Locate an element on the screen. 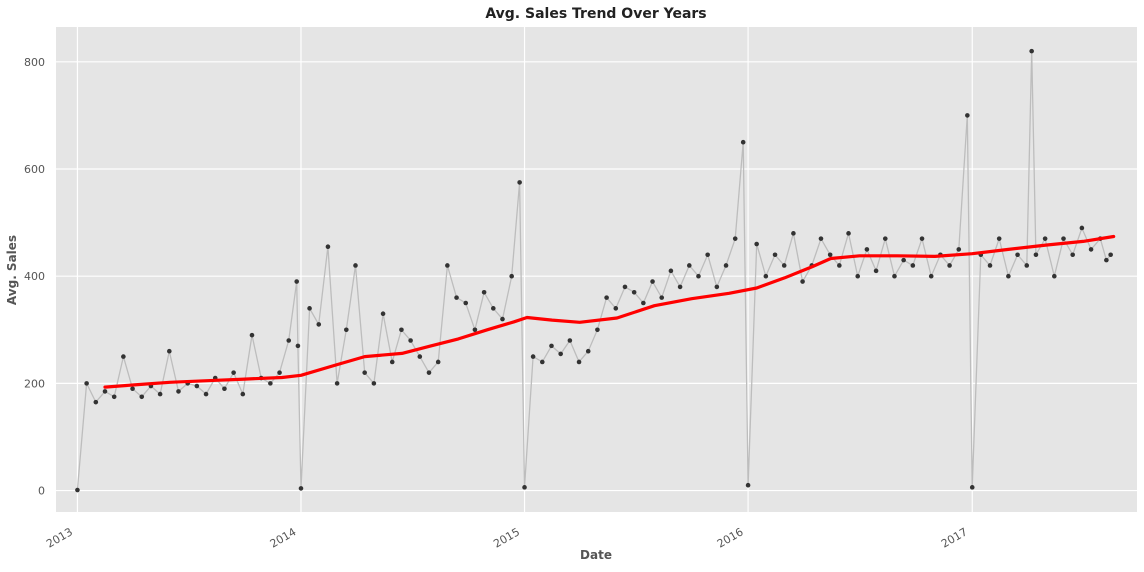  x-tick-labels: 2013 2014 2015 2016 2017 is located at coordinates (507, 537).